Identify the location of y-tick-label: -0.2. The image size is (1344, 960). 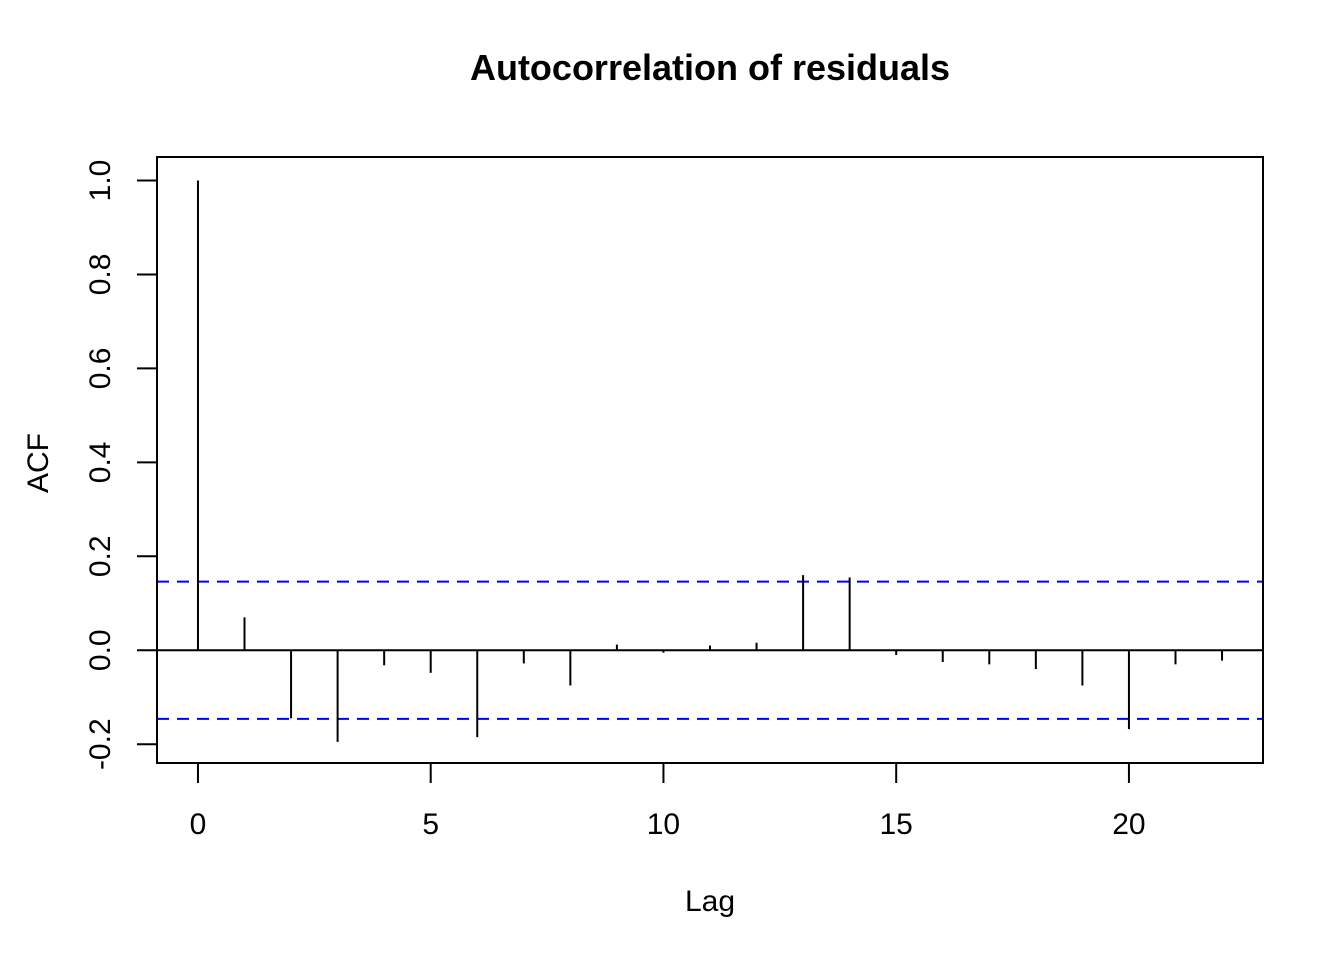
(100, 744).